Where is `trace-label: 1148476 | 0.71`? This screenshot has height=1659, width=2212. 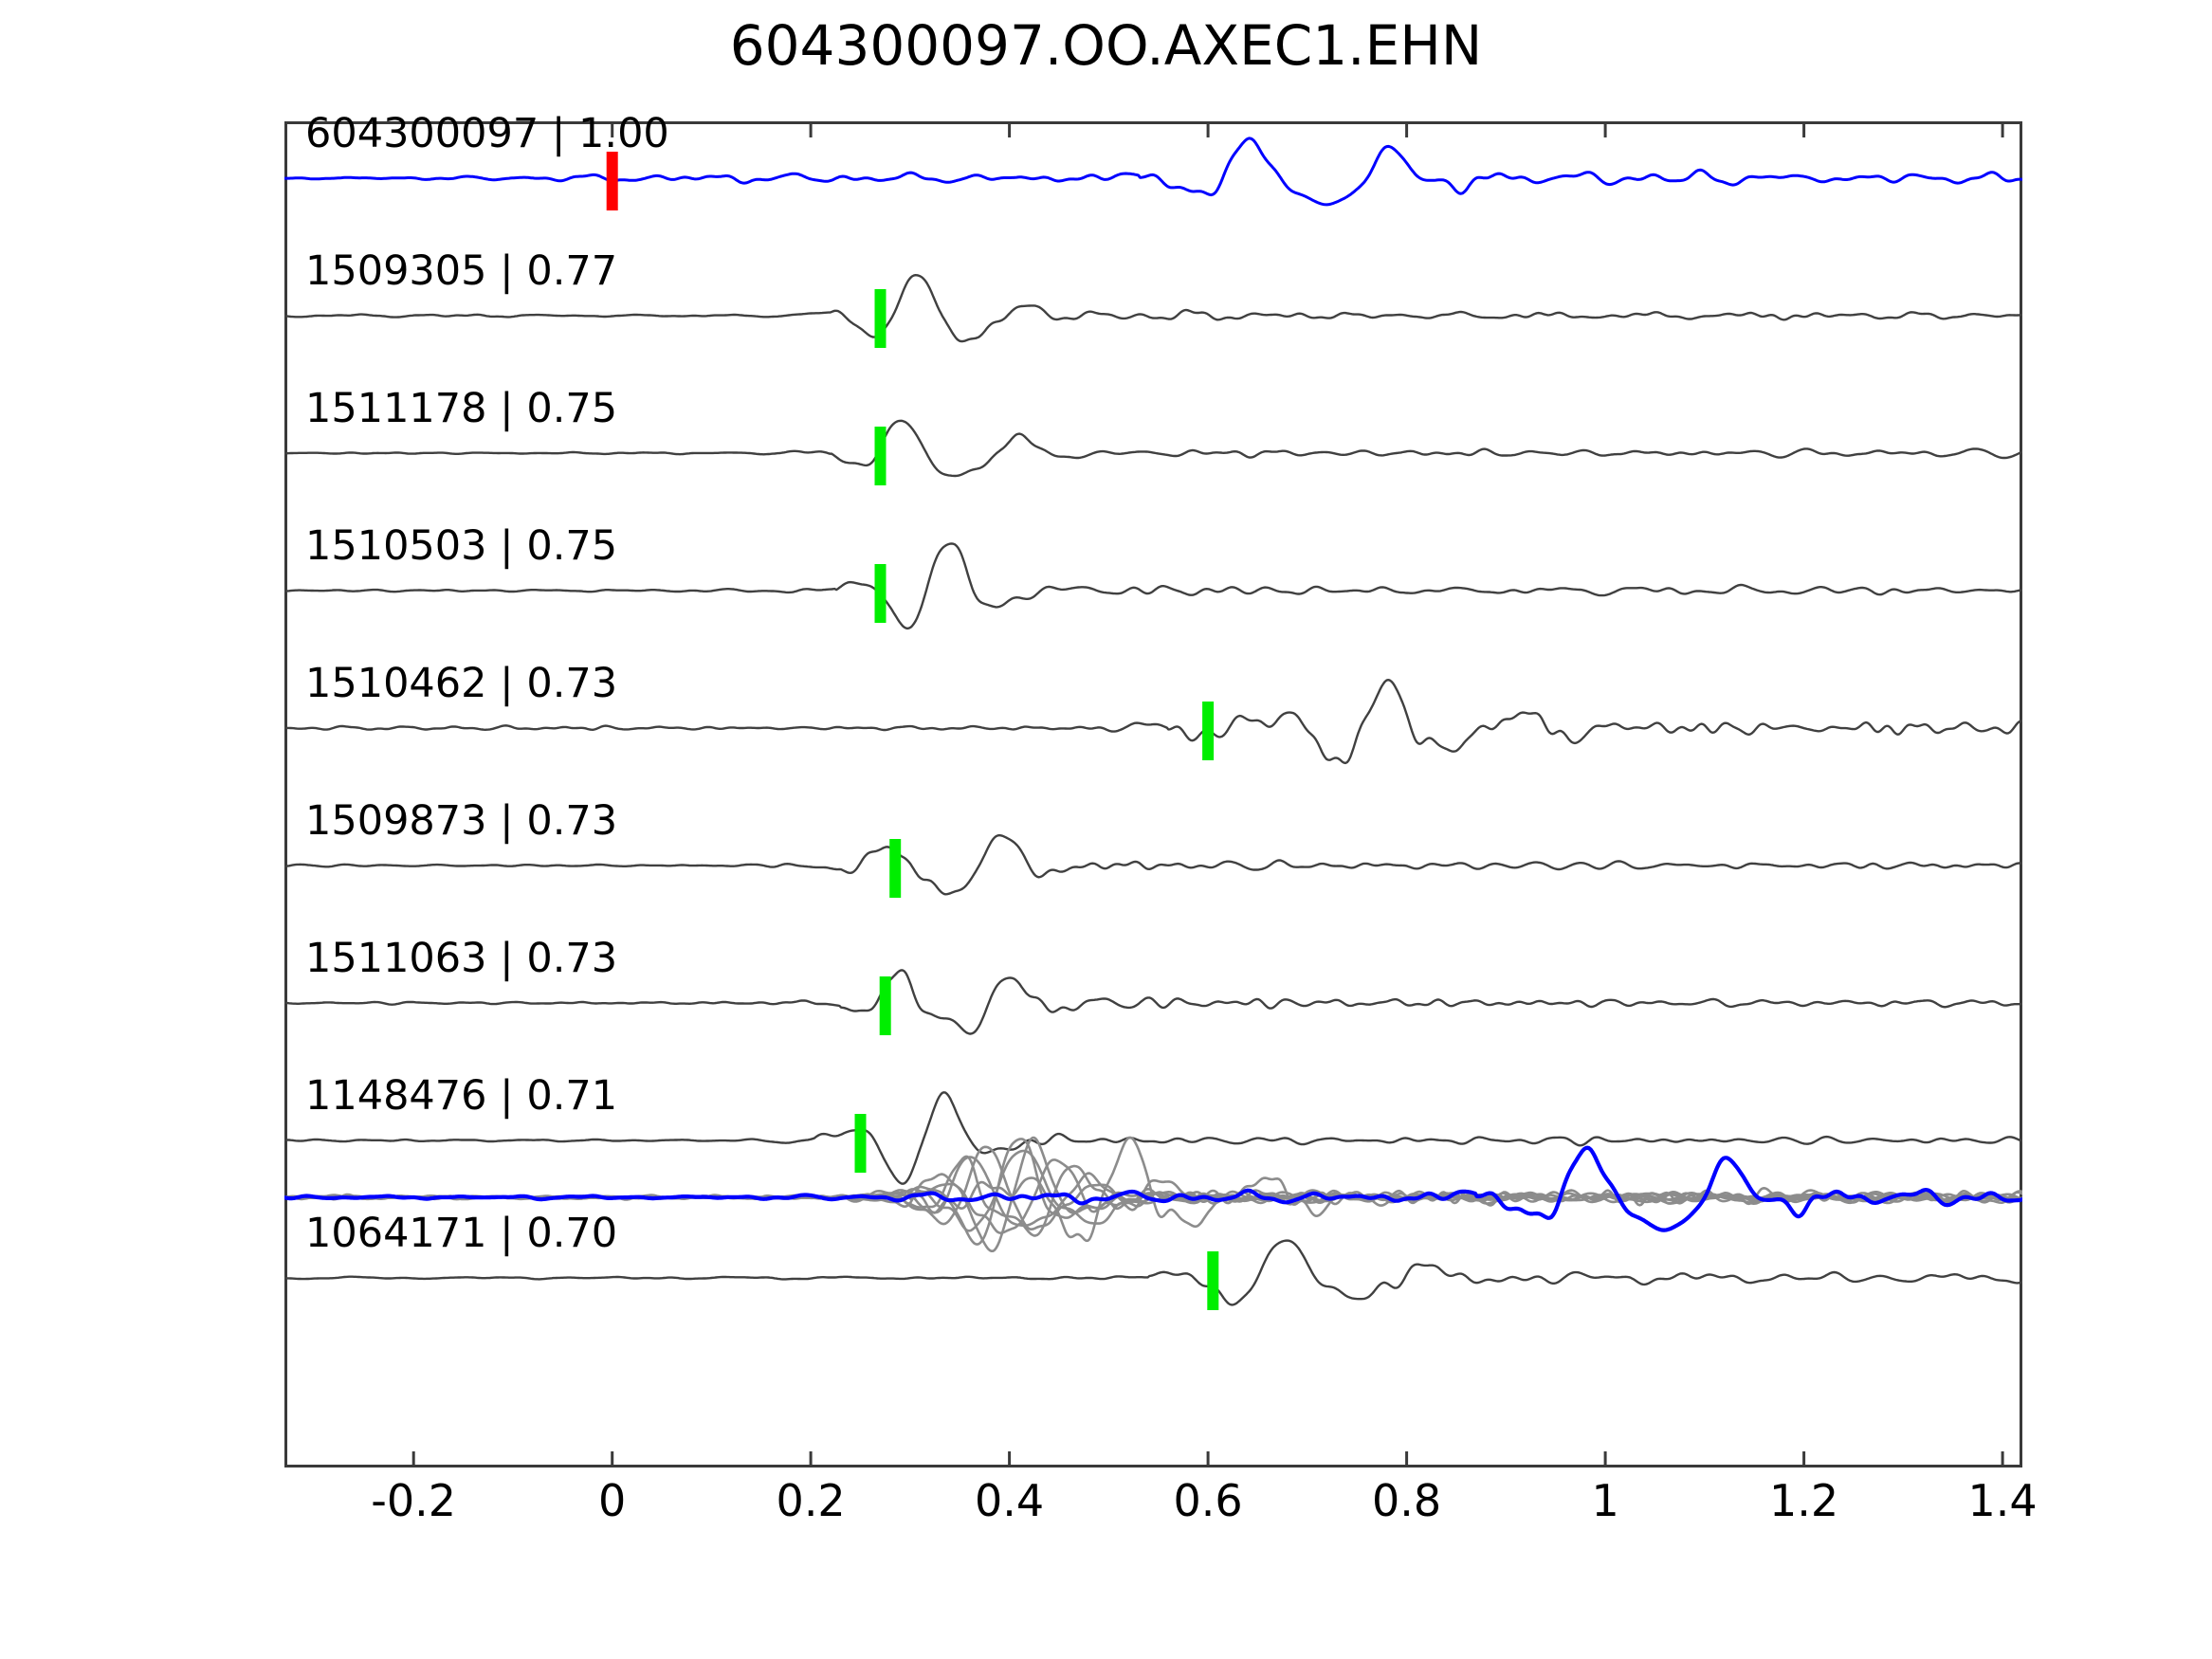
trace-label: 1148476 | 0.71 is located at coordinates (461, 1096).